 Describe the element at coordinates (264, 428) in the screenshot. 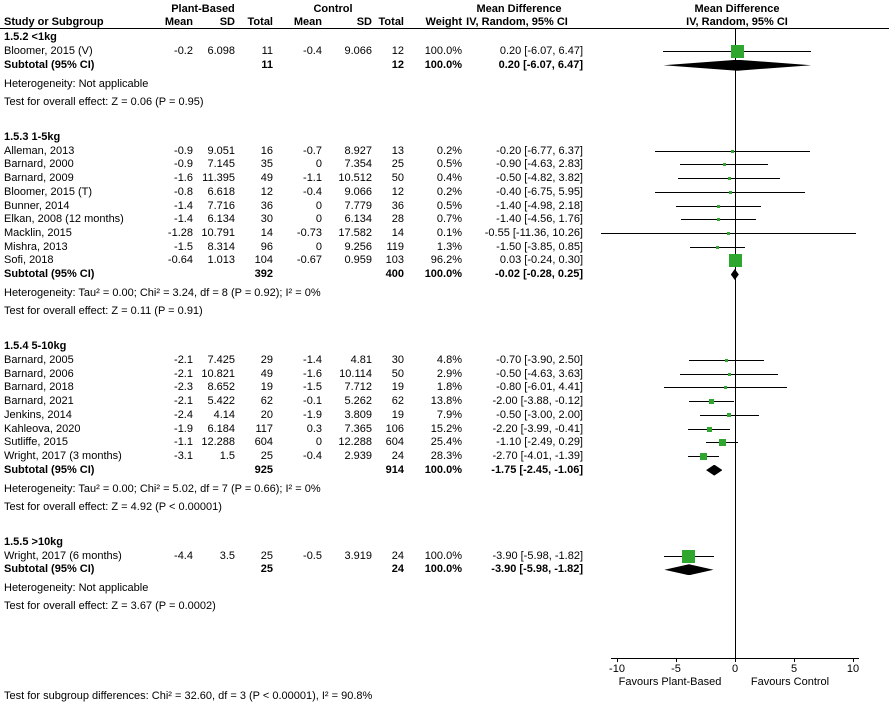

I see `plant-total-value: 117` at that location.